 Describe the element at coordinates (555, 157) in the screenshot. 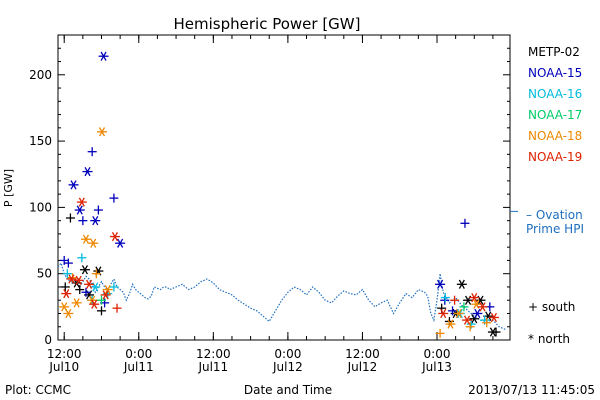

I see `legend-series-label: NOAA-19` at that location.